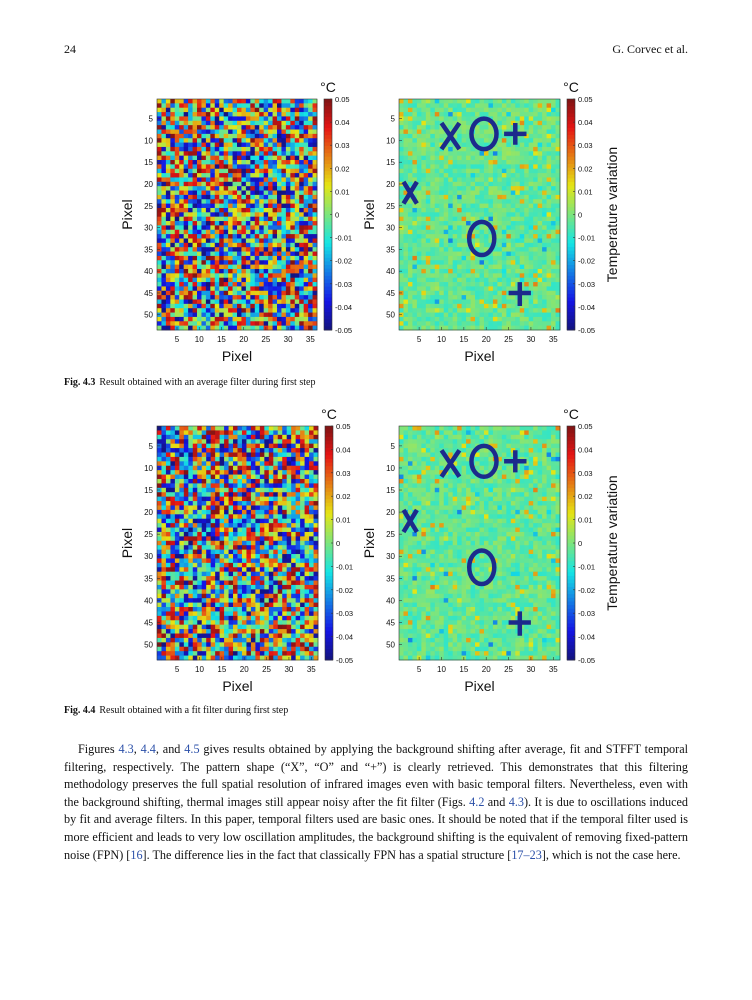 This screenshot has width=752, height=1000. What do you see at coordinates (343, 284) in the screenshot?
I see `colorbar-tick-label: -0.03` at bounding box center [343, 284].